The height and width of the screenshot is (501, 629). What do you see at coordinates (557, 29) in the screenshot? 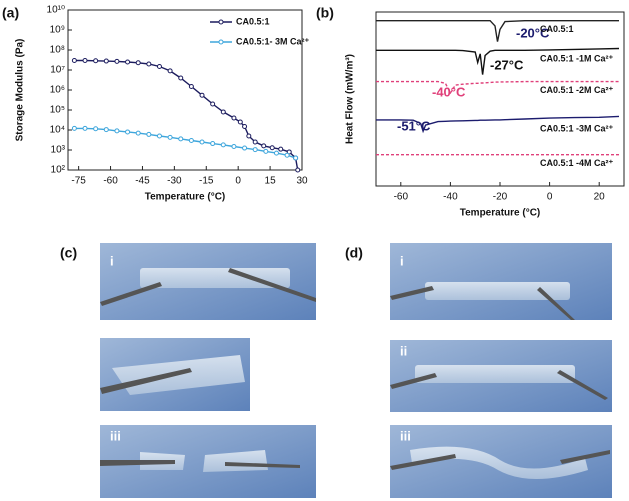
I see `series-label: CA0.5:1` at bounding box center [557, 29].